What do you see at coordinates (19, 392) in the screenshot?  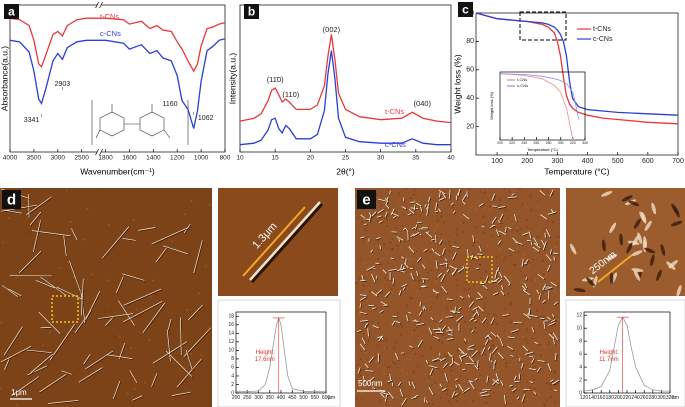 I see `scale-bar-label: 1μm` at bounding box center [19, 392].